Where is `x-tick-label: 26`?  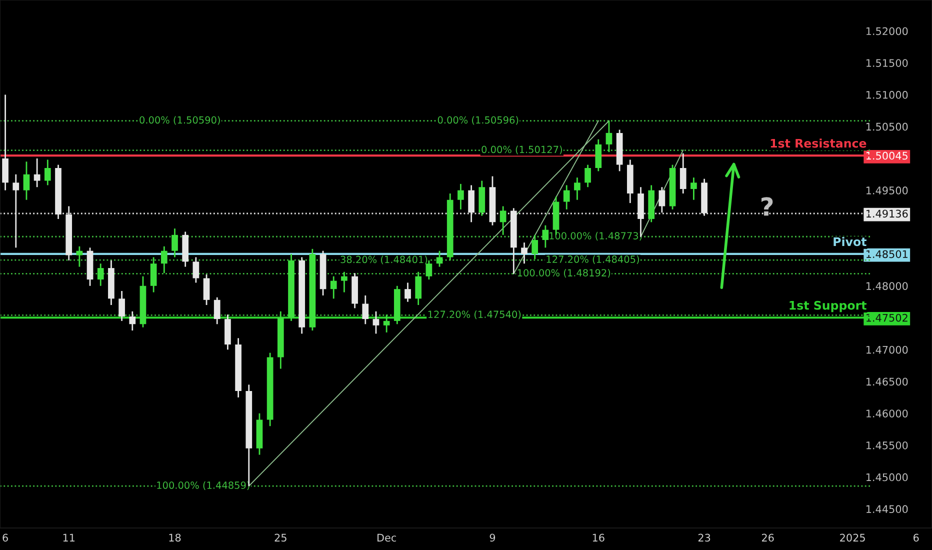 x-tick-label: 26 is located at coordinates (768, 538).